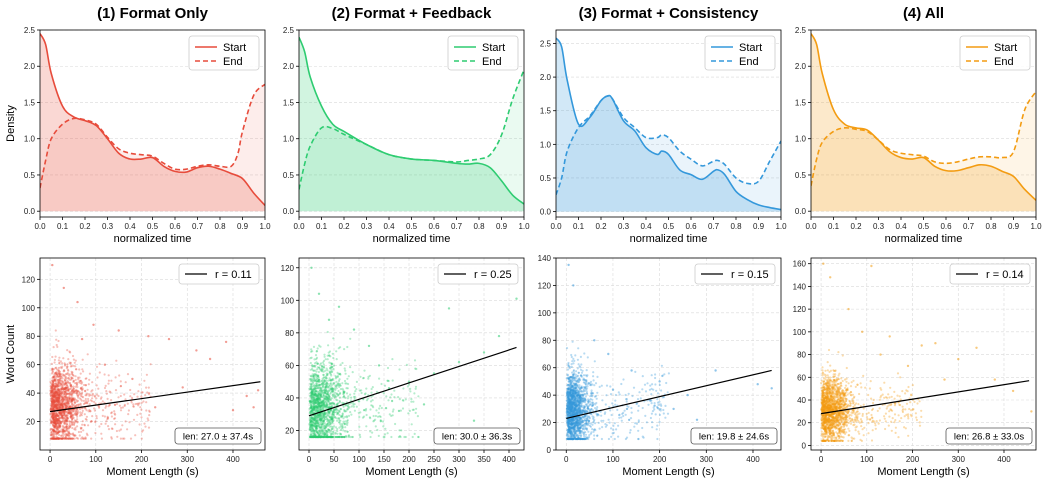 The image size is (1042, 480). I want to click on panel-title: (4) All, so click(923, 13).